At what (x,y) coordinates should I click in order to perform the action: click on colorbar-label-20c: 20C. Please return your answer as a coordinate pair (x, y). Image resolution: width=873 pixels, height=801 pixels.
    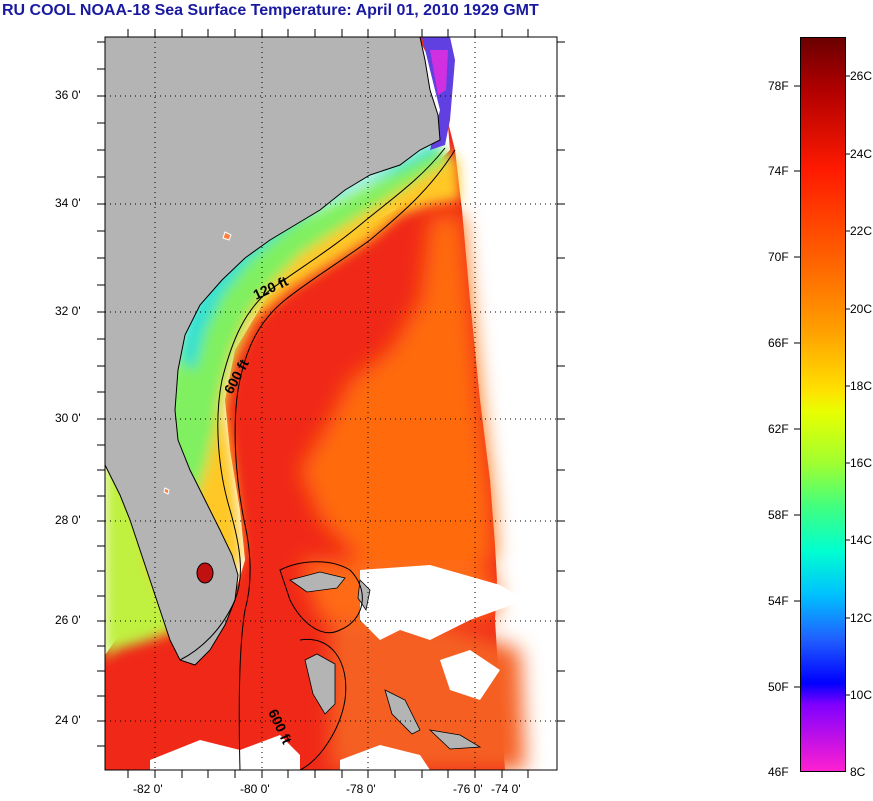
    Looking at the image, I should click on (861, 309).